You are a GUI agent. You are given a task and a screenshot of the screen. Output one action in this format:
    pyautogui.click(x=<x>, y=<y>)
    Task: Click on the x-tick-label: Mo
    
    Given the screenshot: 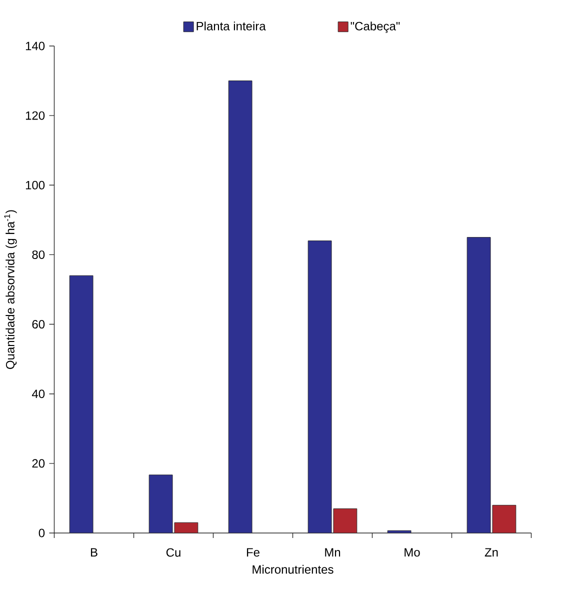 What is the action you would take?
    pyautogui.click(x=412, y=552)
    